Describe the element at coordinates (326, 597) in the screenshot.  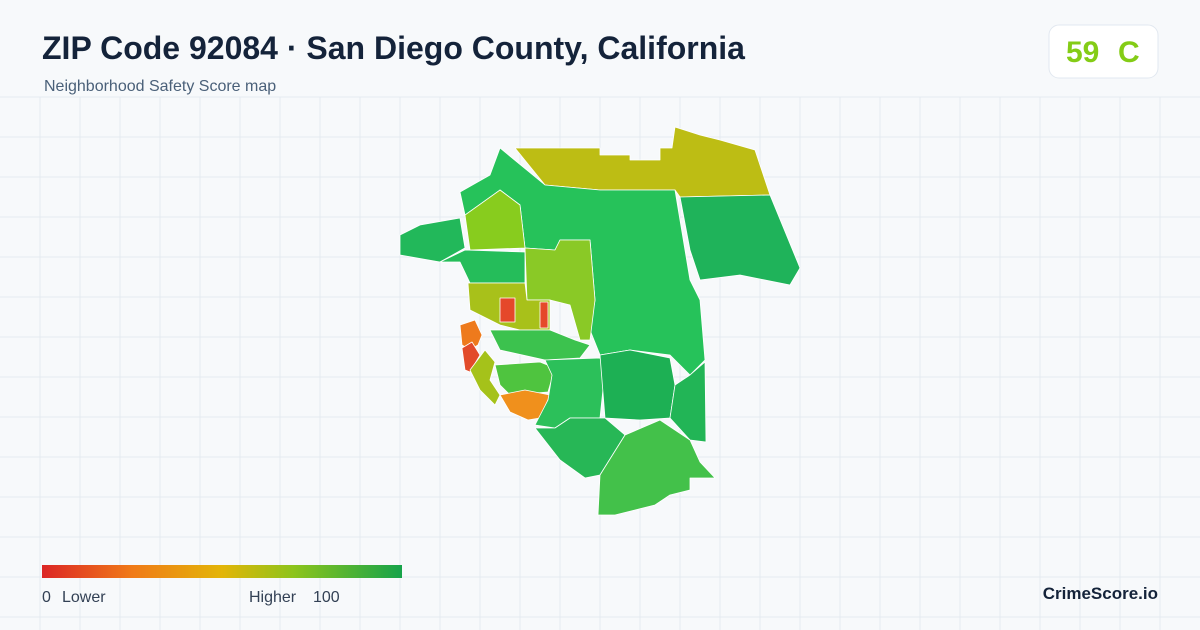
I see `legend-max: 100` at that location.